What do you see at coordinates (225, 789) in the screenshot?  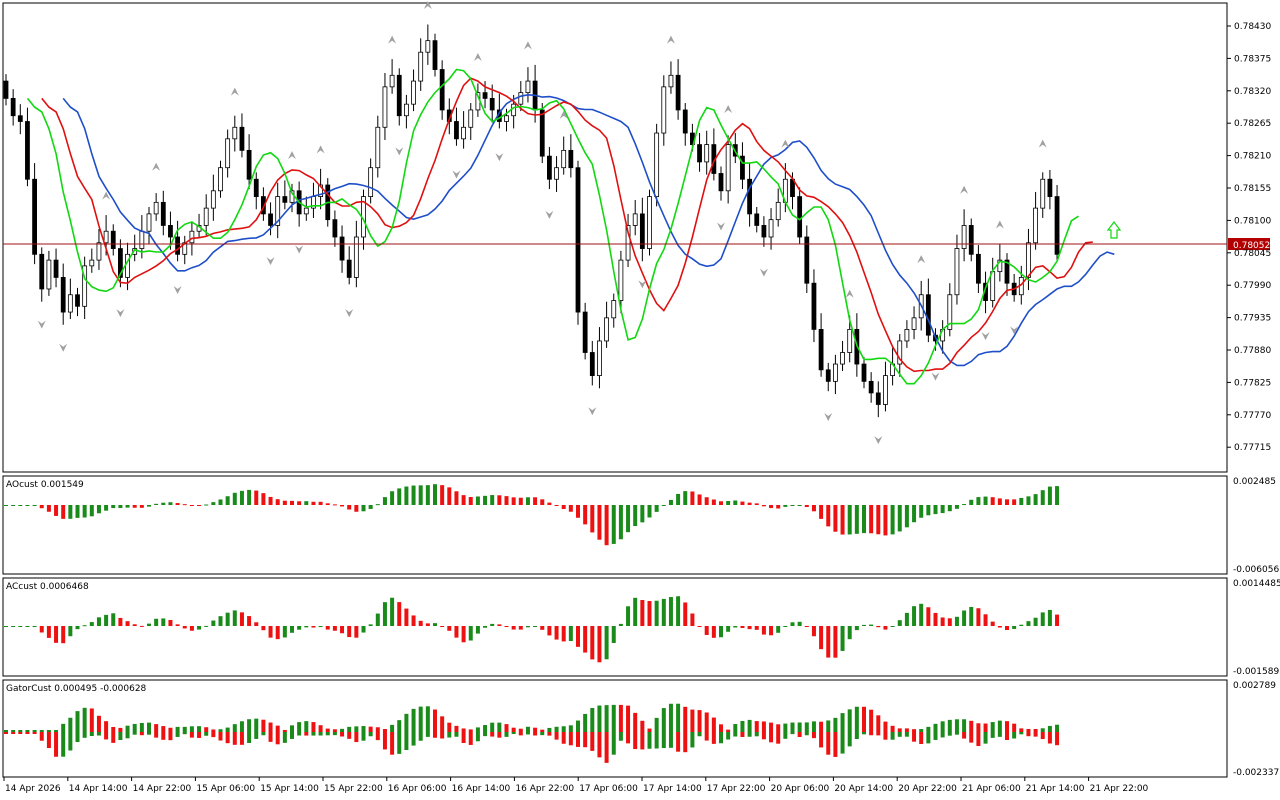 I see `time-tick-label: 15 Apr 06:00` at bounding box center [225, 789].